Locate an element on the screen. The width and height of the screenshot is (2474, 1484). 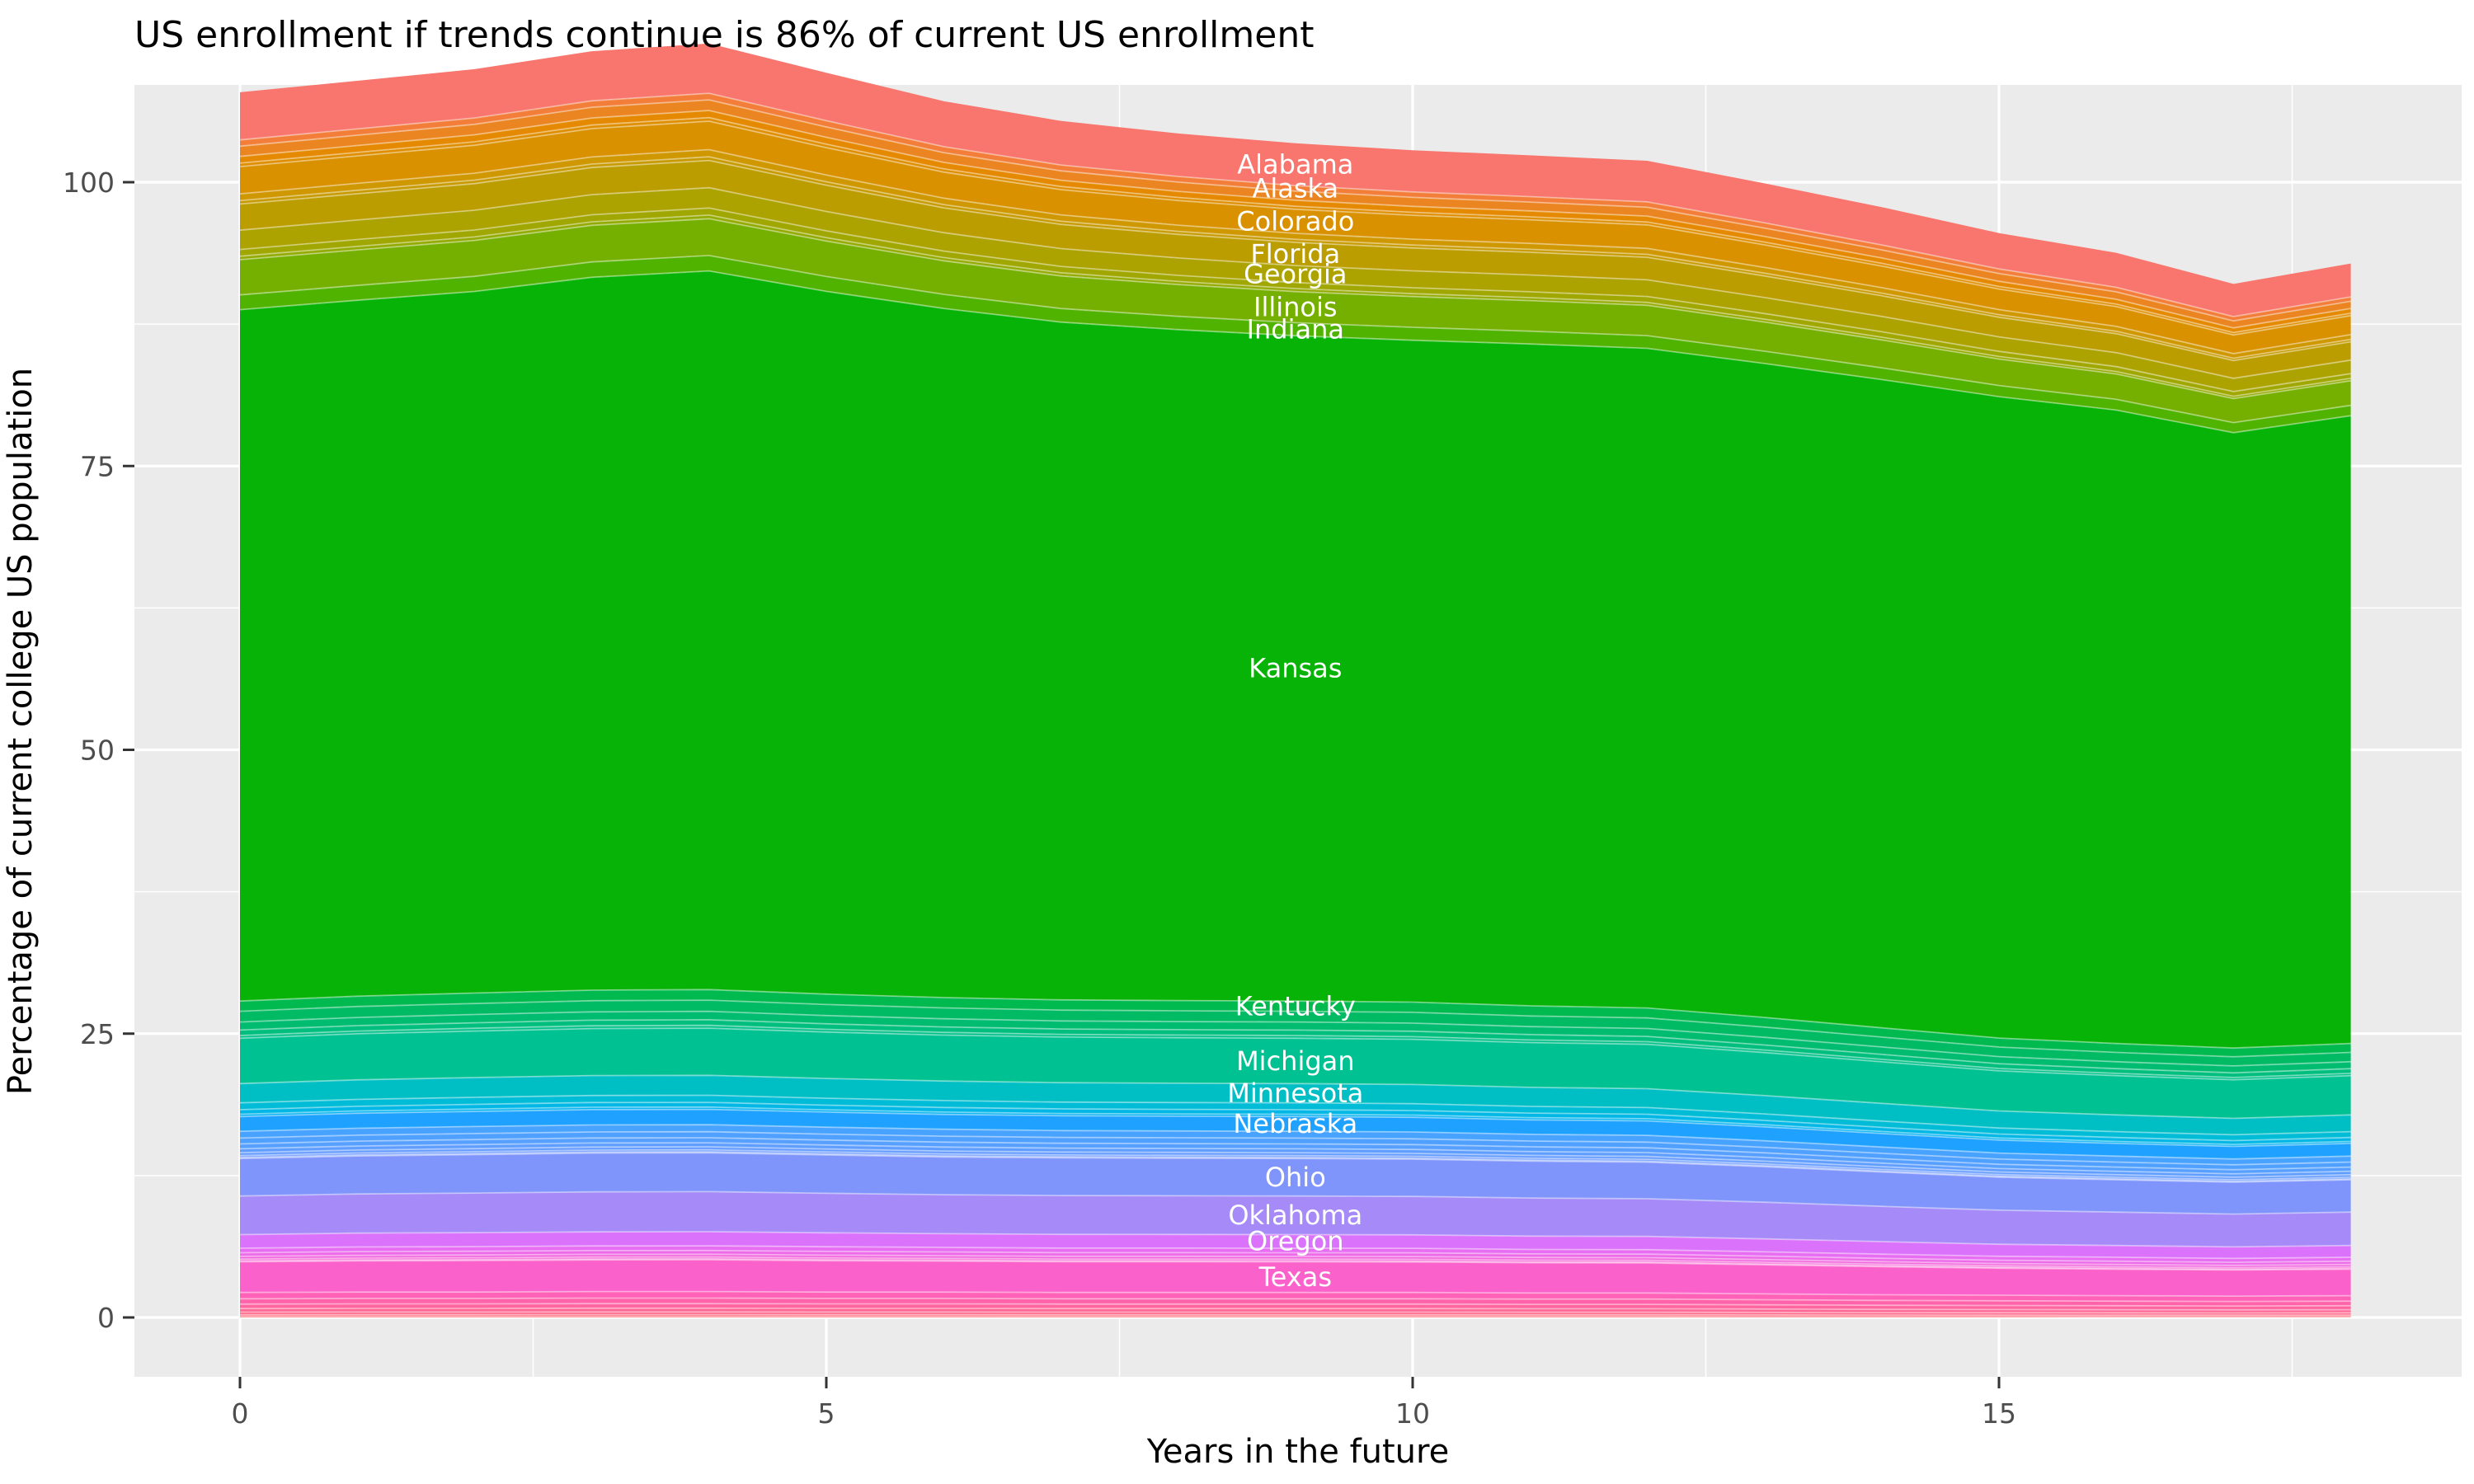
band-oregon is located at coordinates (1295, 1245).